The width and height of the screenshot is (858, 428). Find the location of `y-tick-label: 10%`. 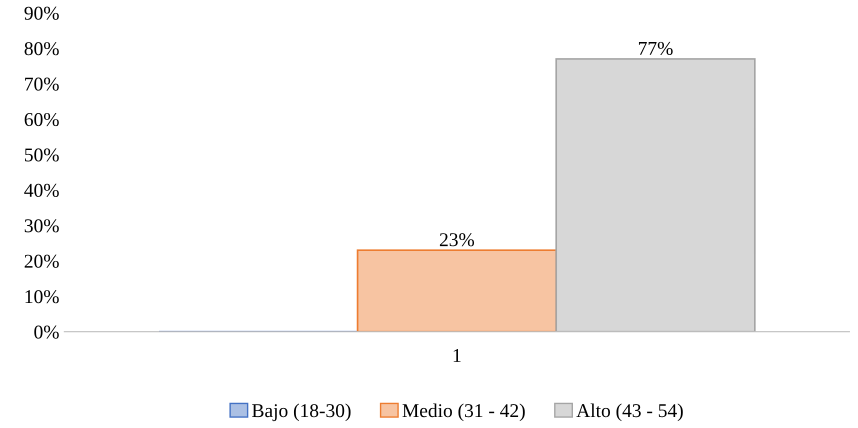

y-tick-label: 10% is located at coordinates (42, 297).